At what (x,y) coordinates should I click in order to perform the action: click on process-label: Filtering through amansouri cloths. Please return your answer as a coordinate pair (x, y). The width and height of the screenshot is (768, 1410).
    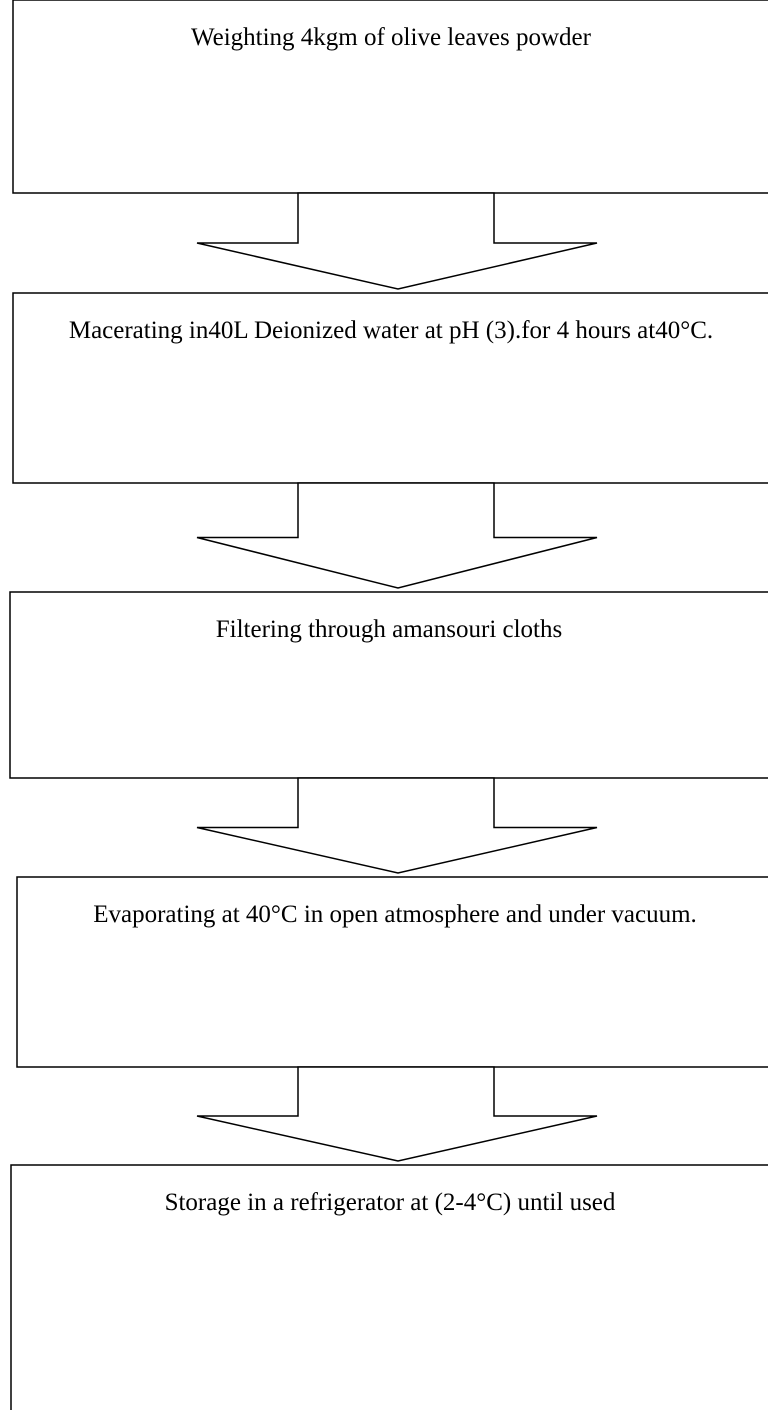
    Looking at the image, I should click on (389, 629).